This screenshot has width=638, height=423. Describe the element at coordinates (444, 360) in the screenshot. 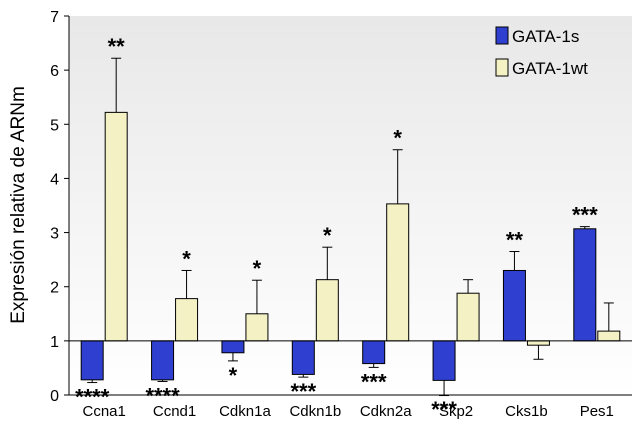

I see `bar-gata-1s-skp2` at that location.